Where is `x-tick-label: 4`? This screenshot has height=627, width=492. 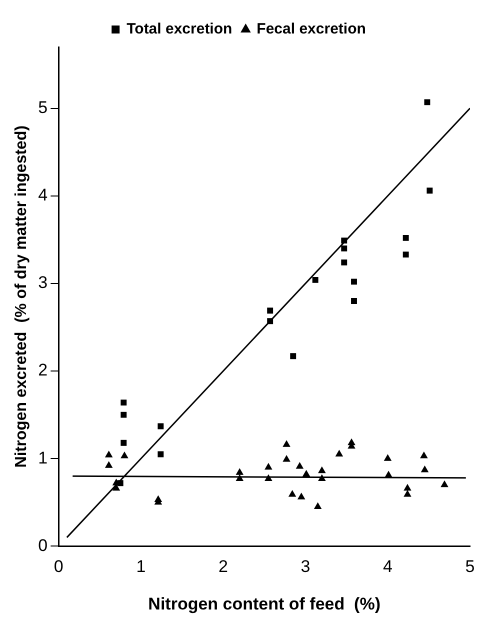
x-tick-label: 4 is located at coordinates (387, 566).